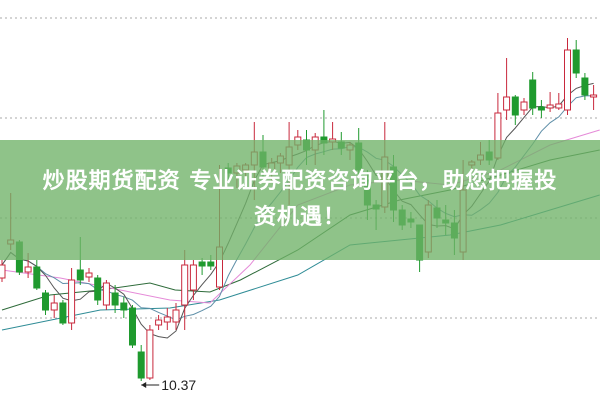 The image size is (600, 401). I want to click on banner-line-2: 资机遇！, so click(299, 217).